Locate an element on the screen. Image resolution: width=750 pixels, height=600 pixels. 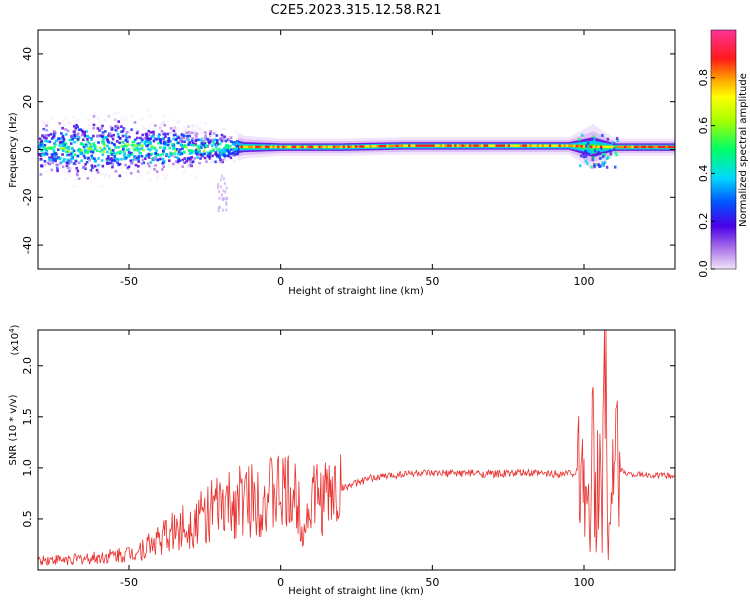
spectrogram-x-label: Height of straight line (km) is located at coordinates (356, 291).